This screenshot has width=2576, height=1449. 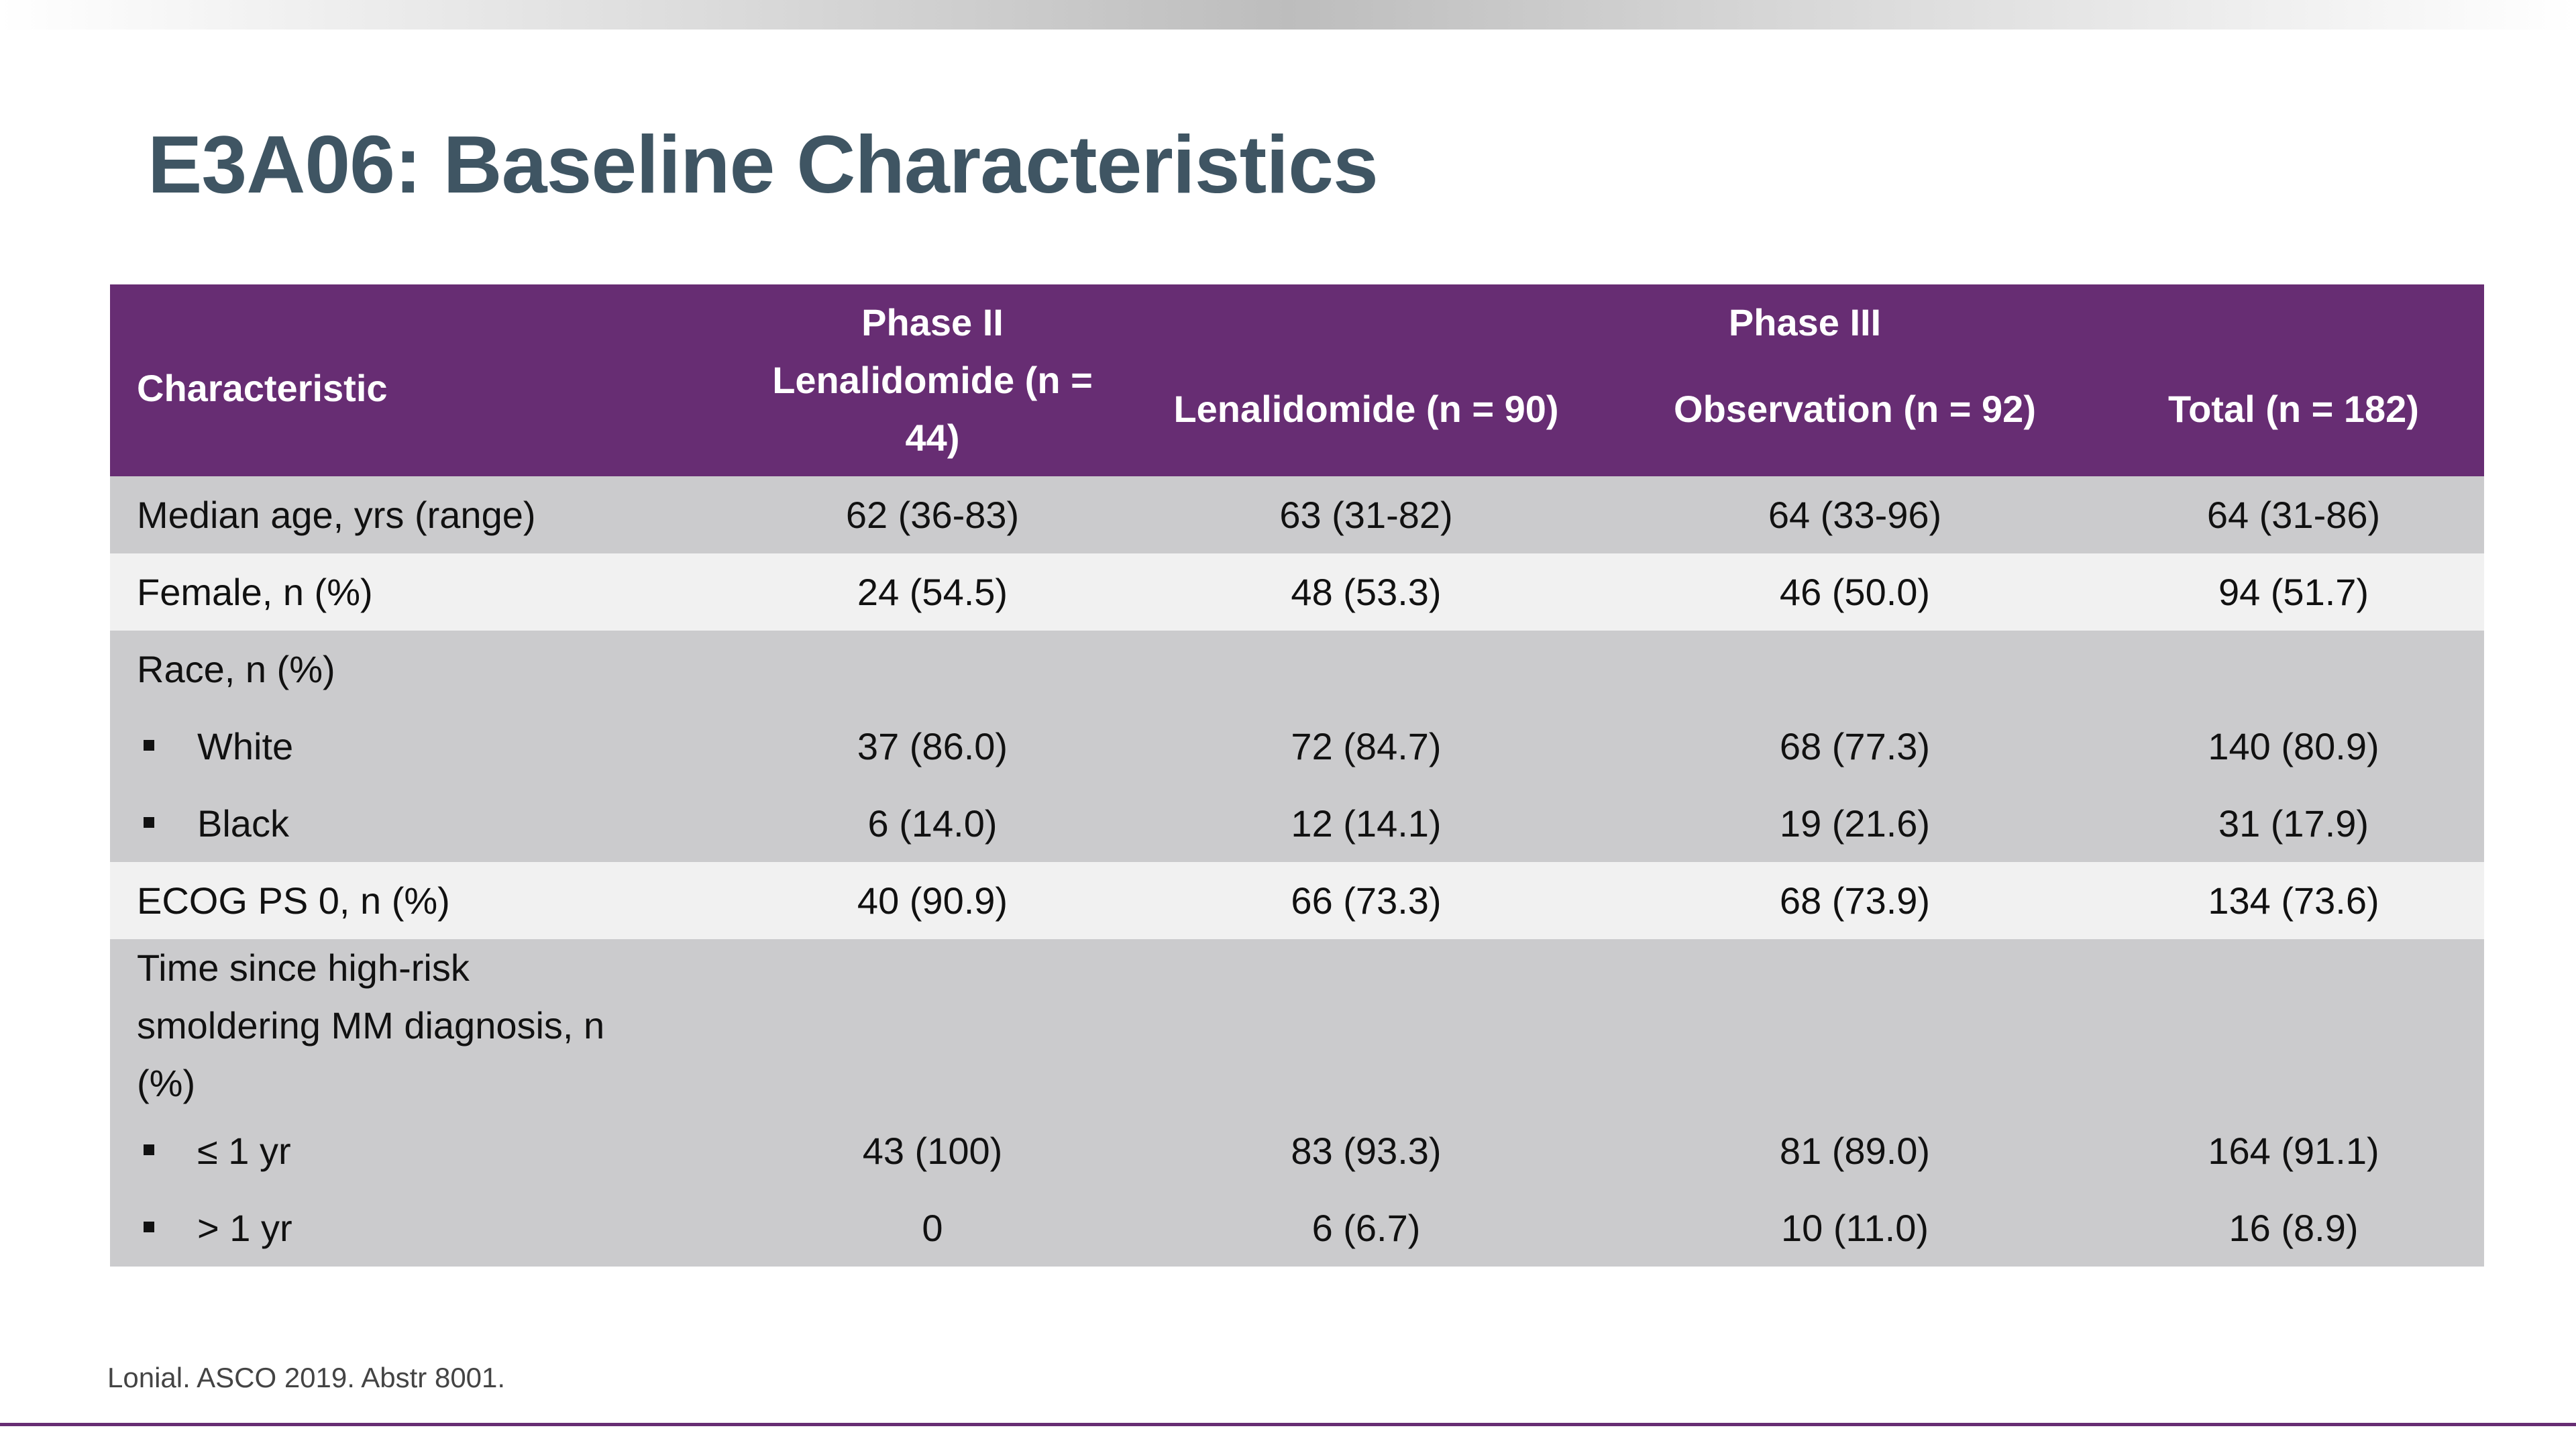 What do you see at coordinates (932, 592) in the screenshot?
I see `table-cell: 24 (54.5)` at bounding box center [932, 592].